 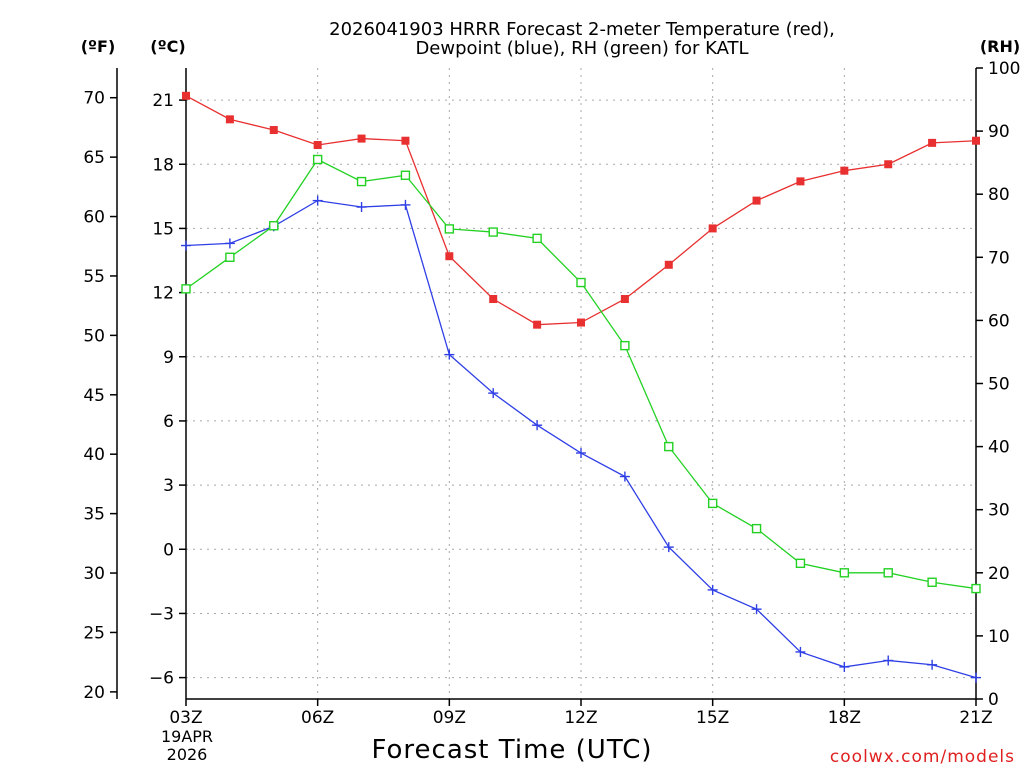 What do you see at coordinates (844, 718) in the screenshot?
I see `x-tick-label: 18Z` at bounding box center [844, 718].